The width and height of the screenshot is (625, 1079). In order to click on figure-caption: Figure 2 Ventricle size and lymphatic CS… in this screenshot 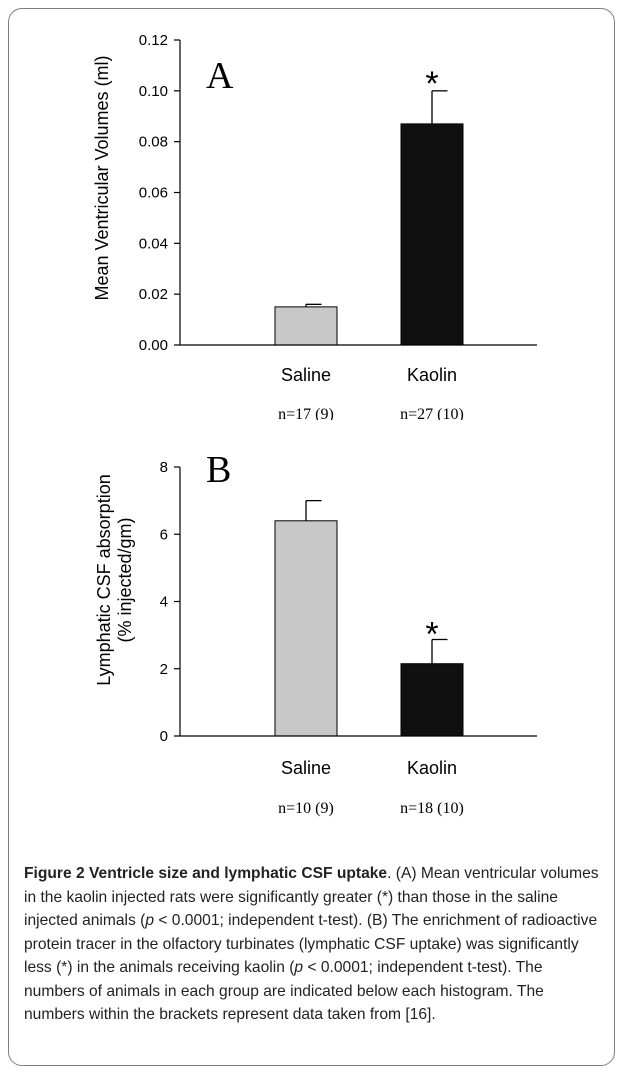, I will do `click(314, 944)`.